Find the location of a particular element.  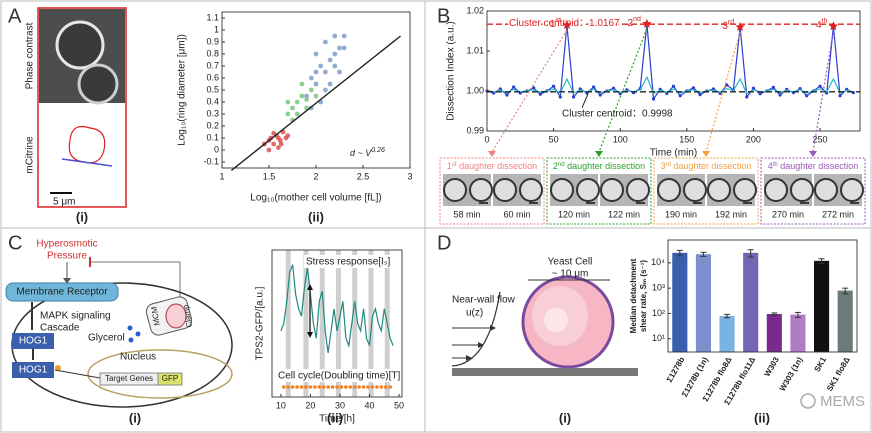

x-tick-label: 30 is located at coordinates (340, 405).